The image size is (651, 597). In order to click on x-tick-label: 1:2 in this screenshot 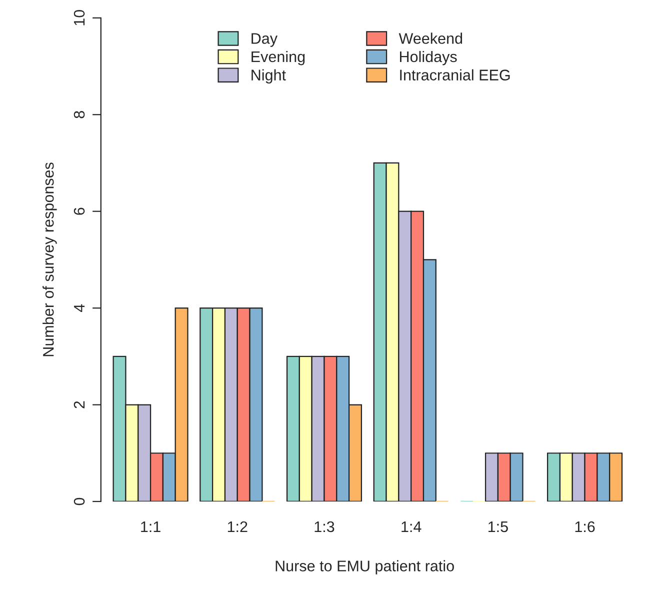, I will do `click(238, 526)`.